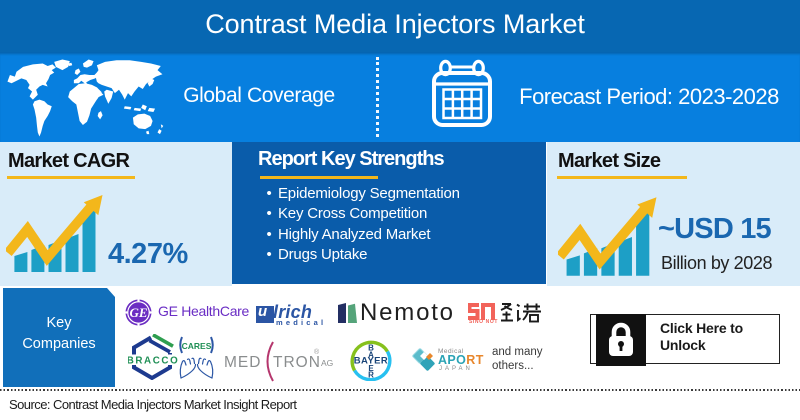 Image resolution: width=800 pixels, height=420 pixels. What do you see at coordinates (371, 368) in the screenshot?
I see `svg-text: E` at bounding box center [371, 368].